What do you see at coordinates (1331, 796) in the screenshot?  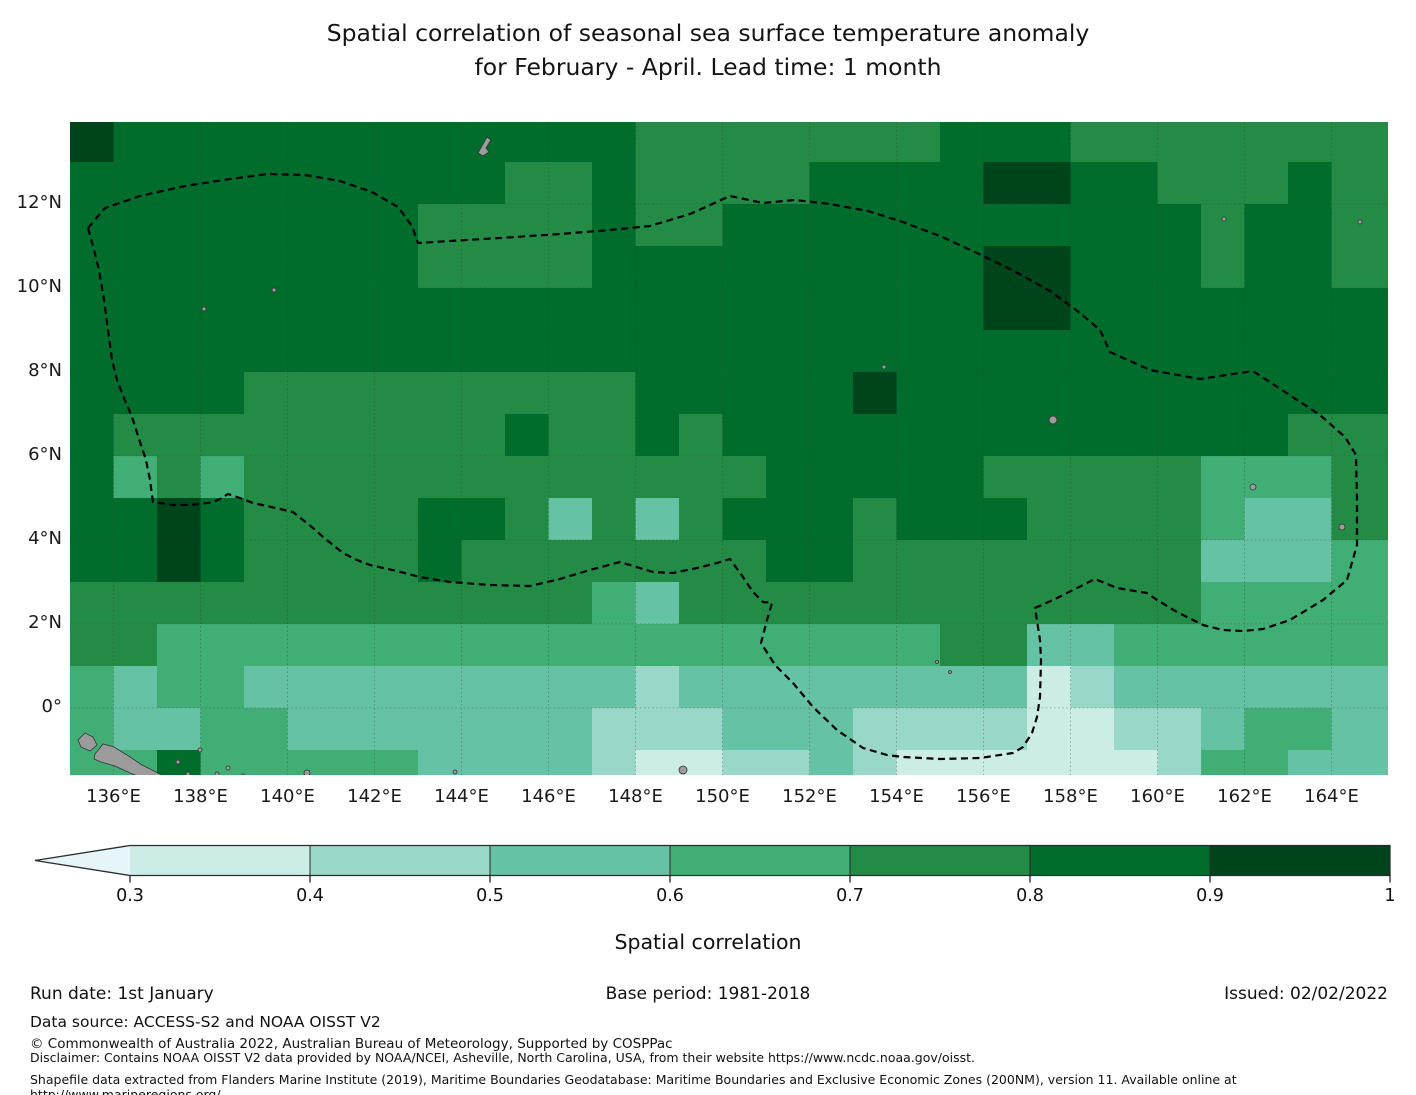 I see `longitude-tick-label: 164°E` at bounding box center [1331, 796].